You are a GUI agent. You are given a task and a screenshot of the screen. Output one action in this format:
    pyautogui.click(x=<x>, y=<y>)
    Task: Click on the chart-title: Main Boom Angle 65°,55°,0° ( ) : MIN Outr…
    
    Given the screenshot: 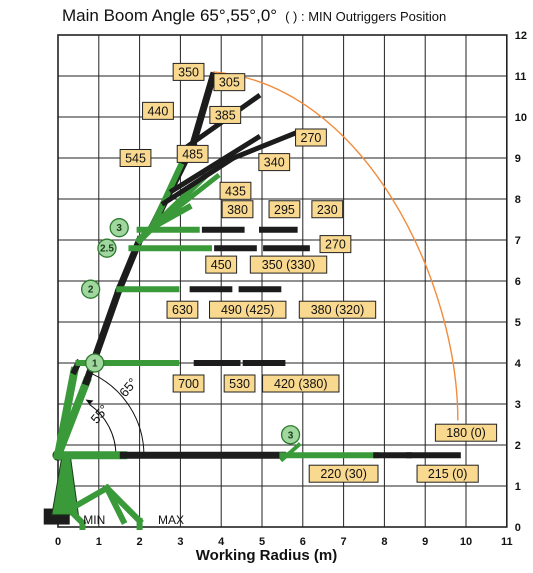 What is the action you would take?
    pyautogui.click(x=254, y=16)
    